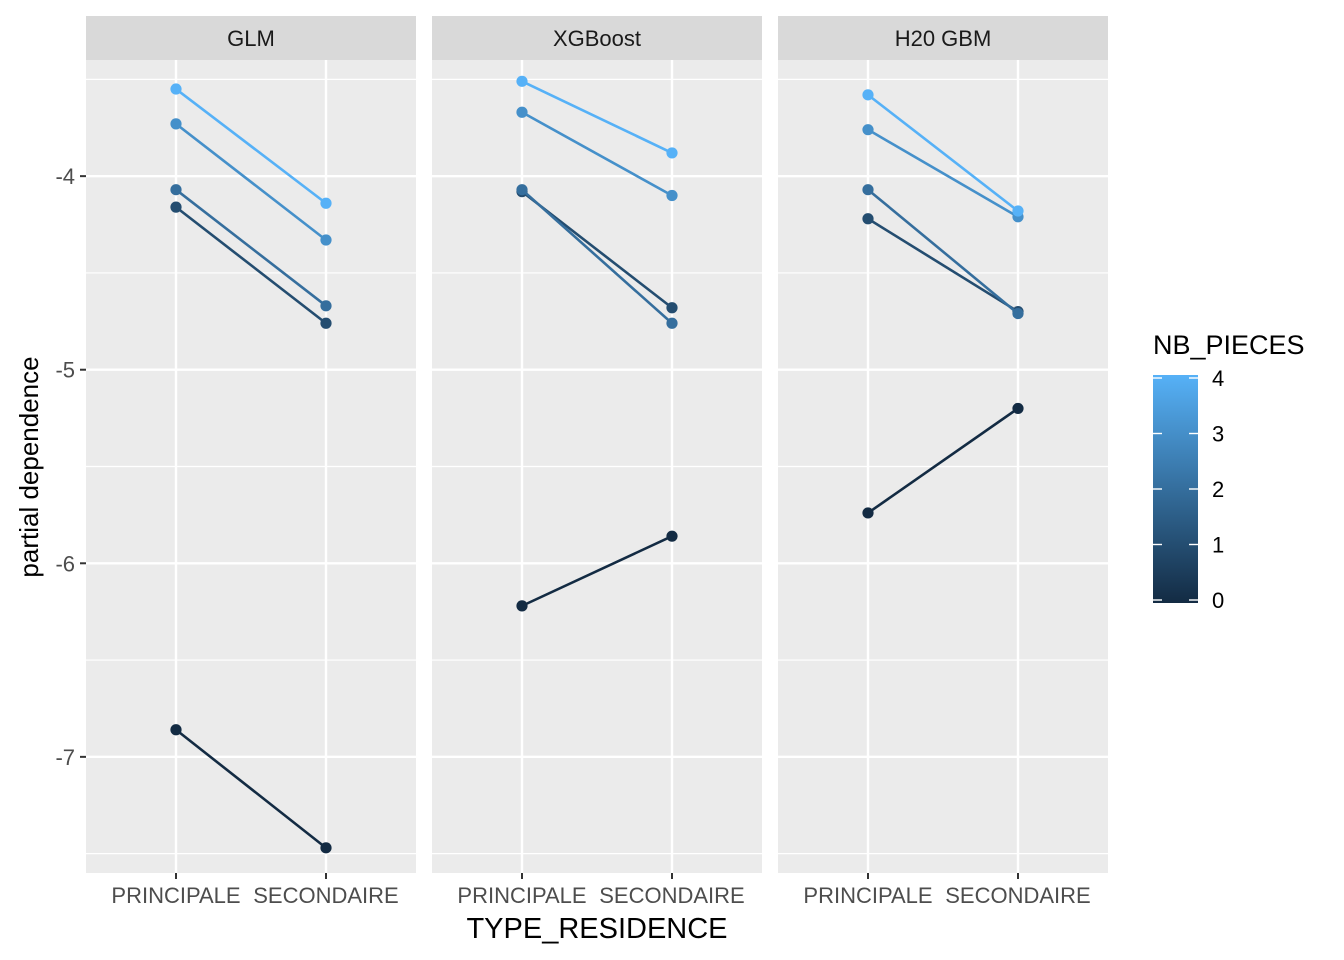 This screenshot has width=1344, height=960. Describe the element at coordinates (65, 757) in the screenshot. I see `y-tick-label: -7` at that location.